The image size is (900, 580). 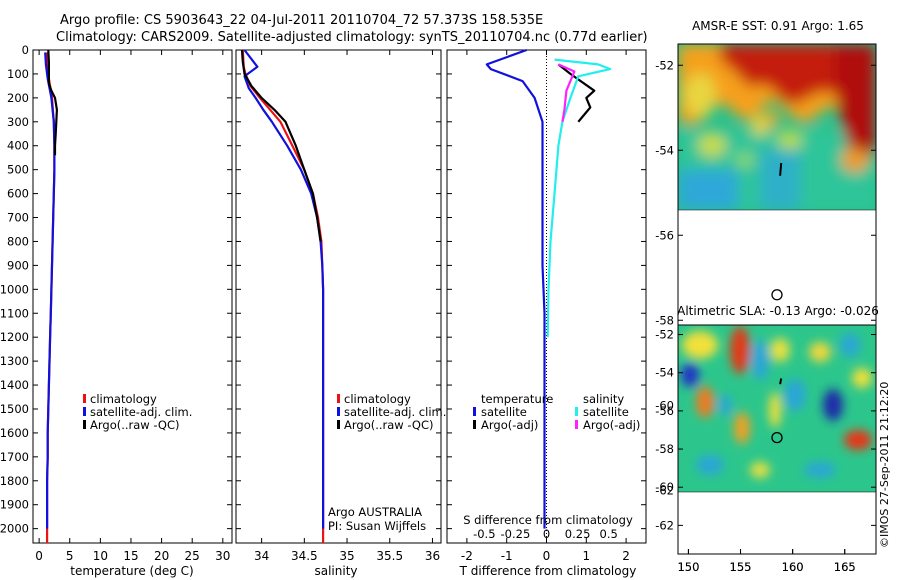 I want to click on x-tick-label: 36, so click(x=432, y=556).